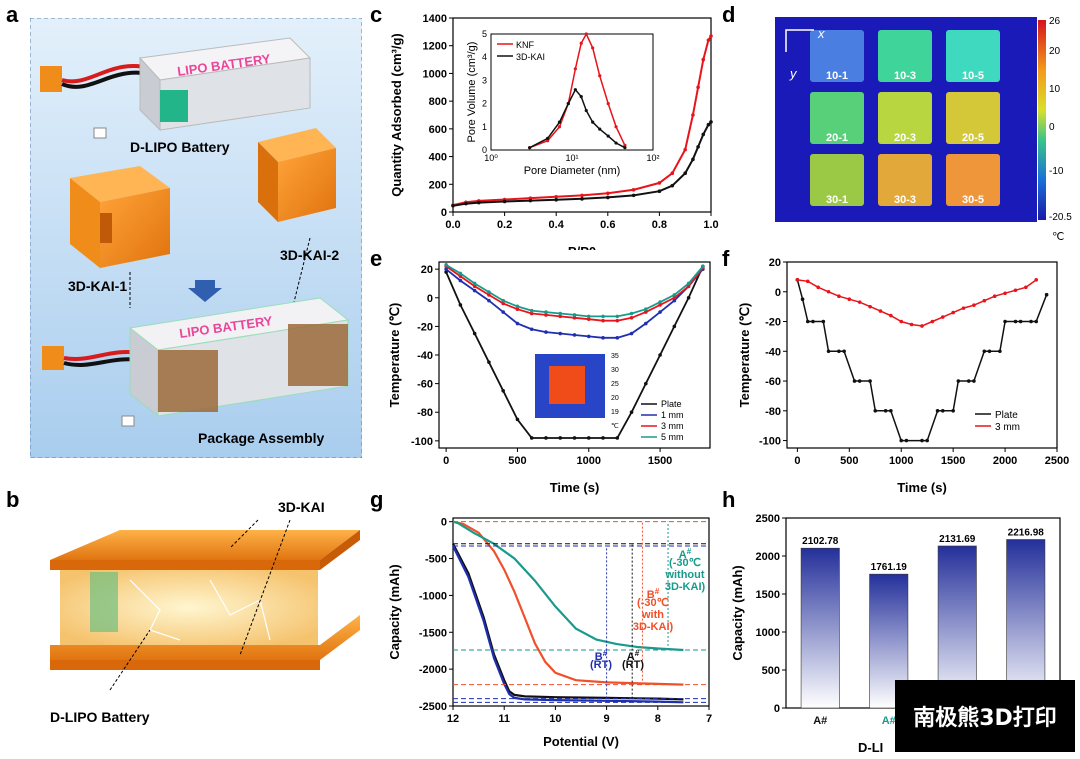 This screenshot has width=1080, height=759. Describe the element at coordinates (659, 225) in the screenshot. I see `x-tick-label: 0.8` at that location.